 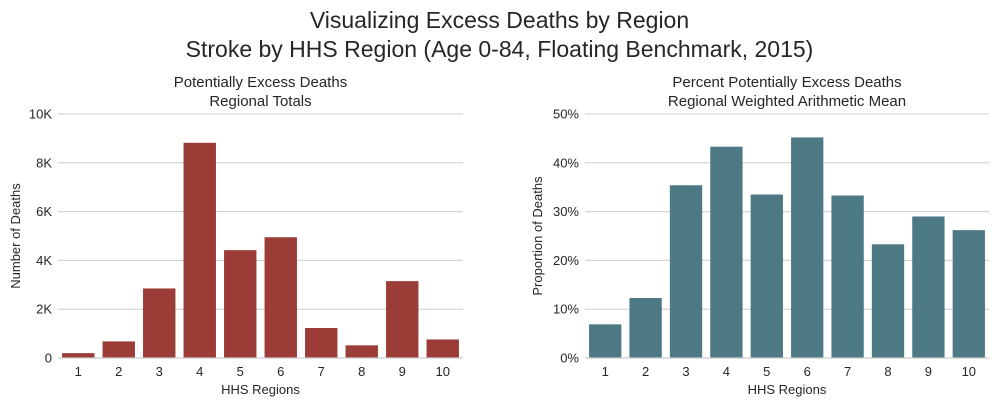 I want to click on y-tick-label: 6K, so click(x=44, y=211).